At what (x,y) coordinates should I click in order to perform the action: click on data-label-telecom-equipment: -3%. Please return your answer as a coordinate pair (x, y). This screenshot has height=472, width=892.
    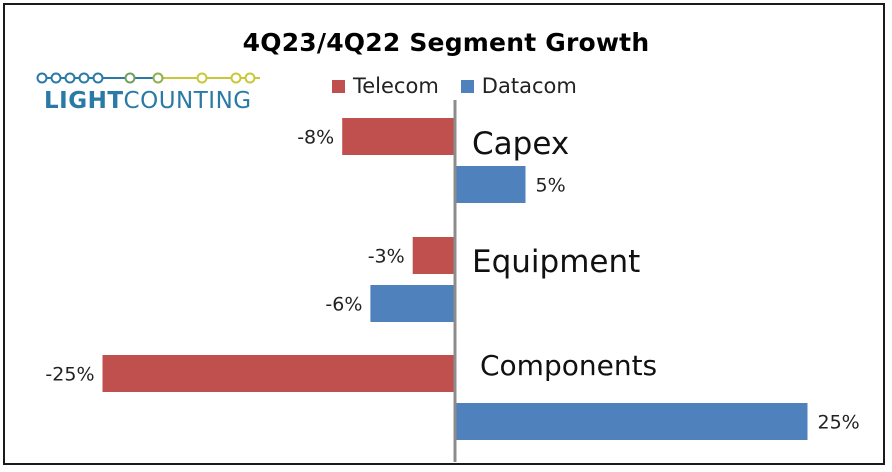
    Looking at the image, I should click on (386, 257).